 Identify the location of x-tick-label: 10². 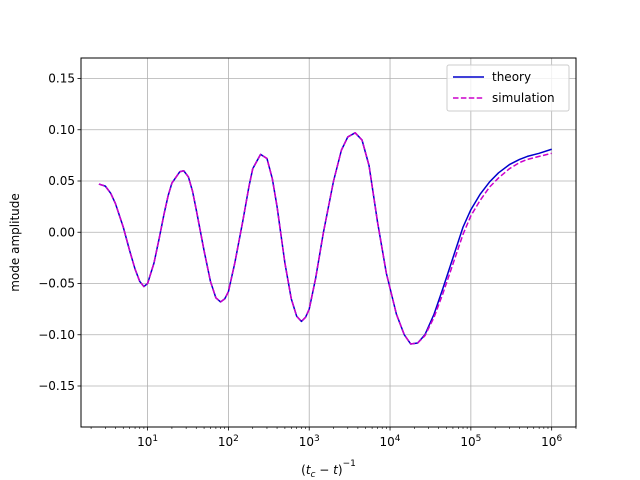
(228, 441).